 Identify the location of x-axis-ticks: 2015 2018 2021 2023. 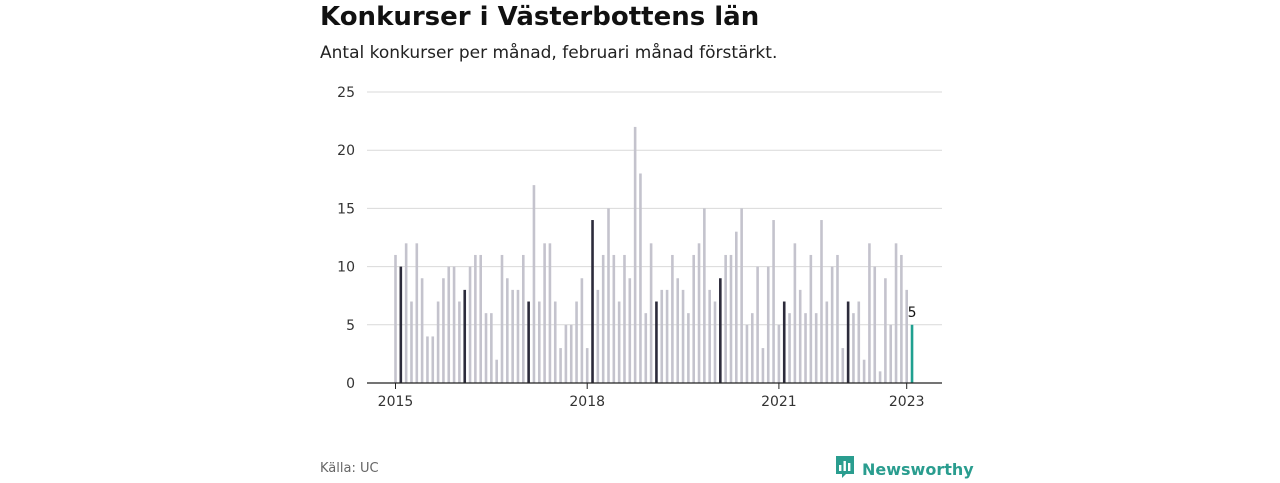
(651, 396).